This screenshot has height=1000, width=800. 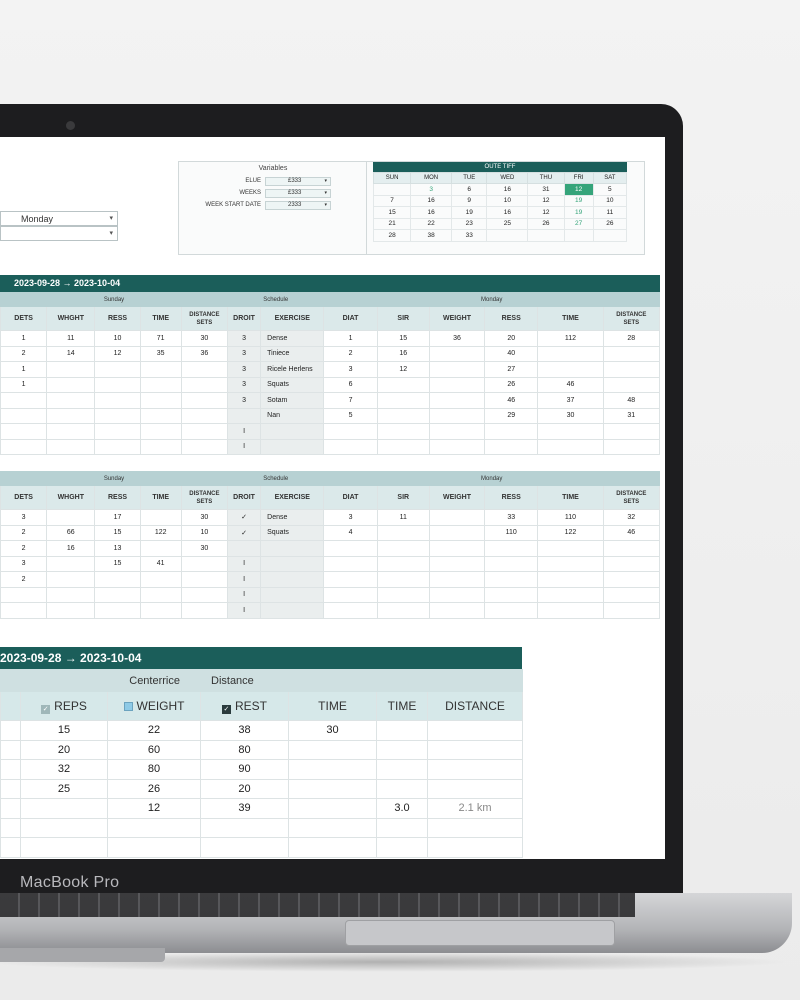 I want to click on table-cell: 66, so click(x=71, y=532).